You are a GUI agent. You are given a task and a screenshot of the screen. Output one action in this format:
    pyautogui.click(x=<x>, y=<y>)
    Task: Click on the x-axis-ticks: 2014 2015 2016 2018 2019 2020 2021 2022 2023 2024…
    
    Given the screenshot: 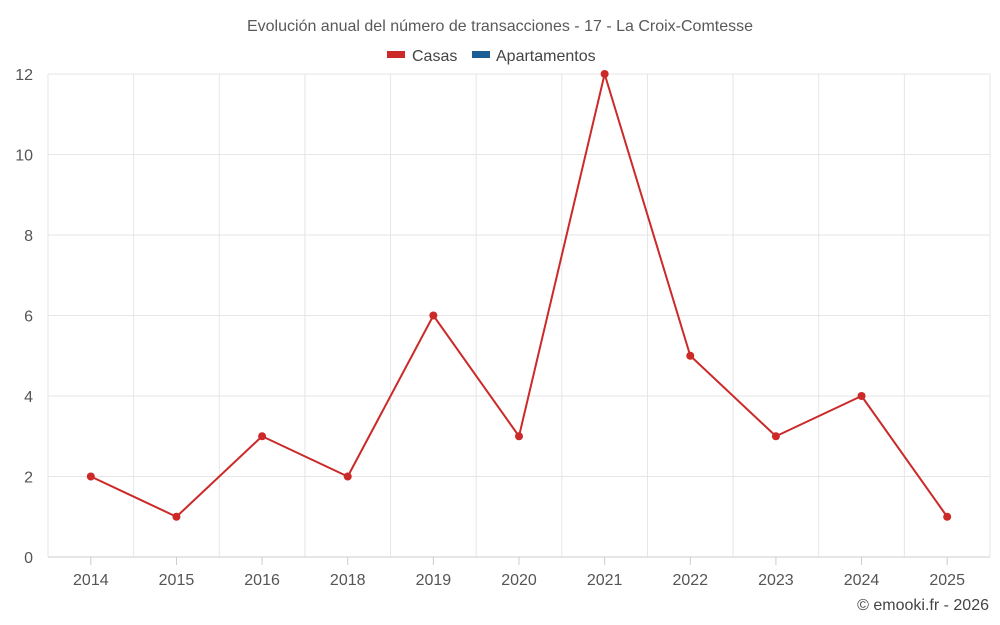 What is the action you would take?
    pyautogui.click(x=519, y=573)
    